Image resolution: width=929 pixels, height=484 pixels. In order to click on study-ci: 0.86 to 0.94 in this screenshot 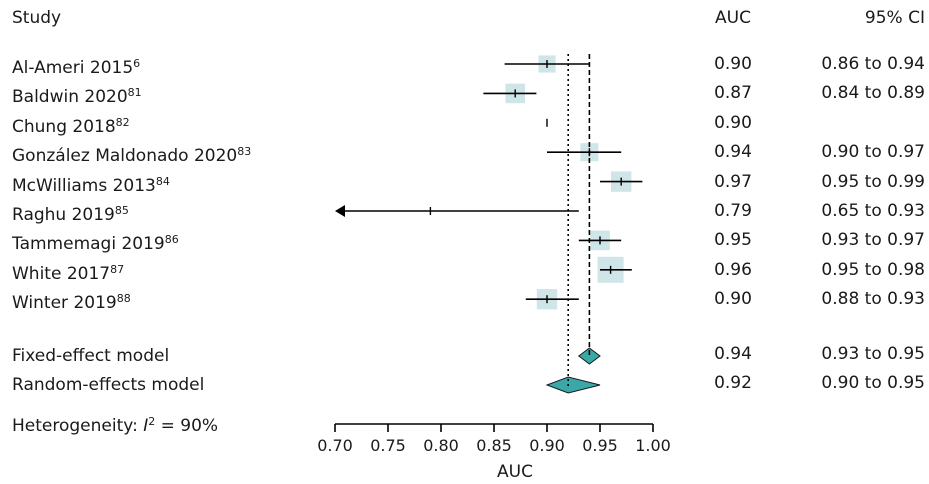, I will do `click(873, 64)`.